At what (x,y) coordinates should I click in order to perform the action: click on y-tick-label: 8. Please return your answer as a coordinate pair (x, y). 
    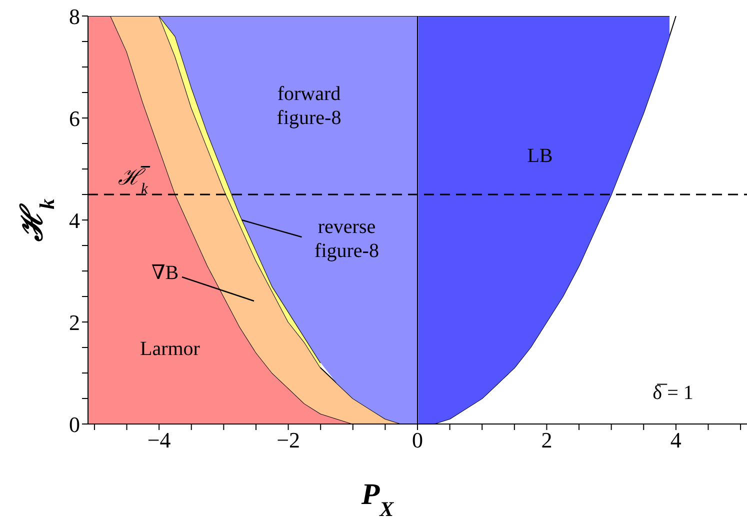
    Looking at the image, I should click on (74, 16).